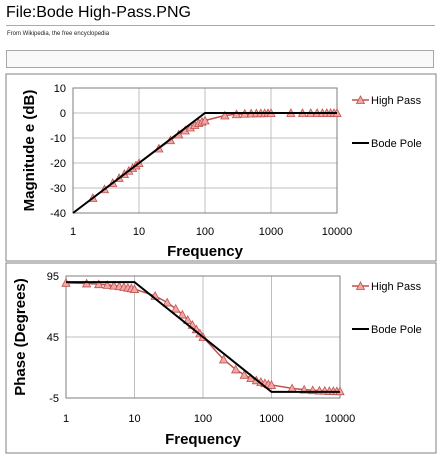 The height and width of the screenshot is (454, 440). I want to click on y-tick-label: 0, so click(63, 114).